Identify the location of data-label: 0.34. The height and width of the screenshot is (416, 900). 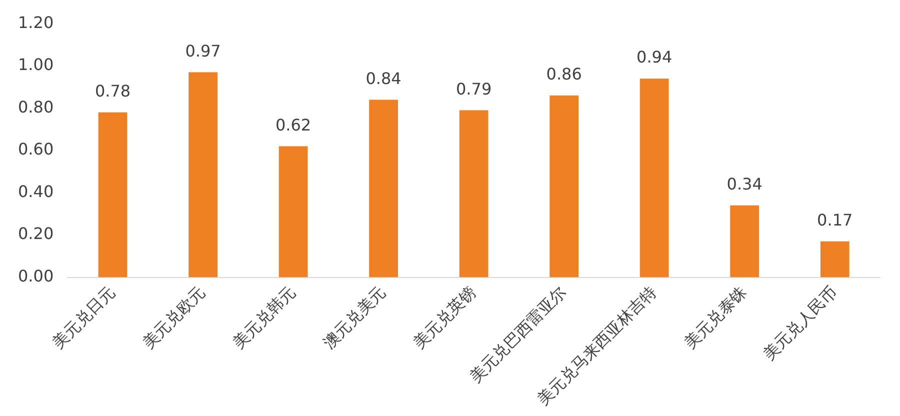
(744, 184).